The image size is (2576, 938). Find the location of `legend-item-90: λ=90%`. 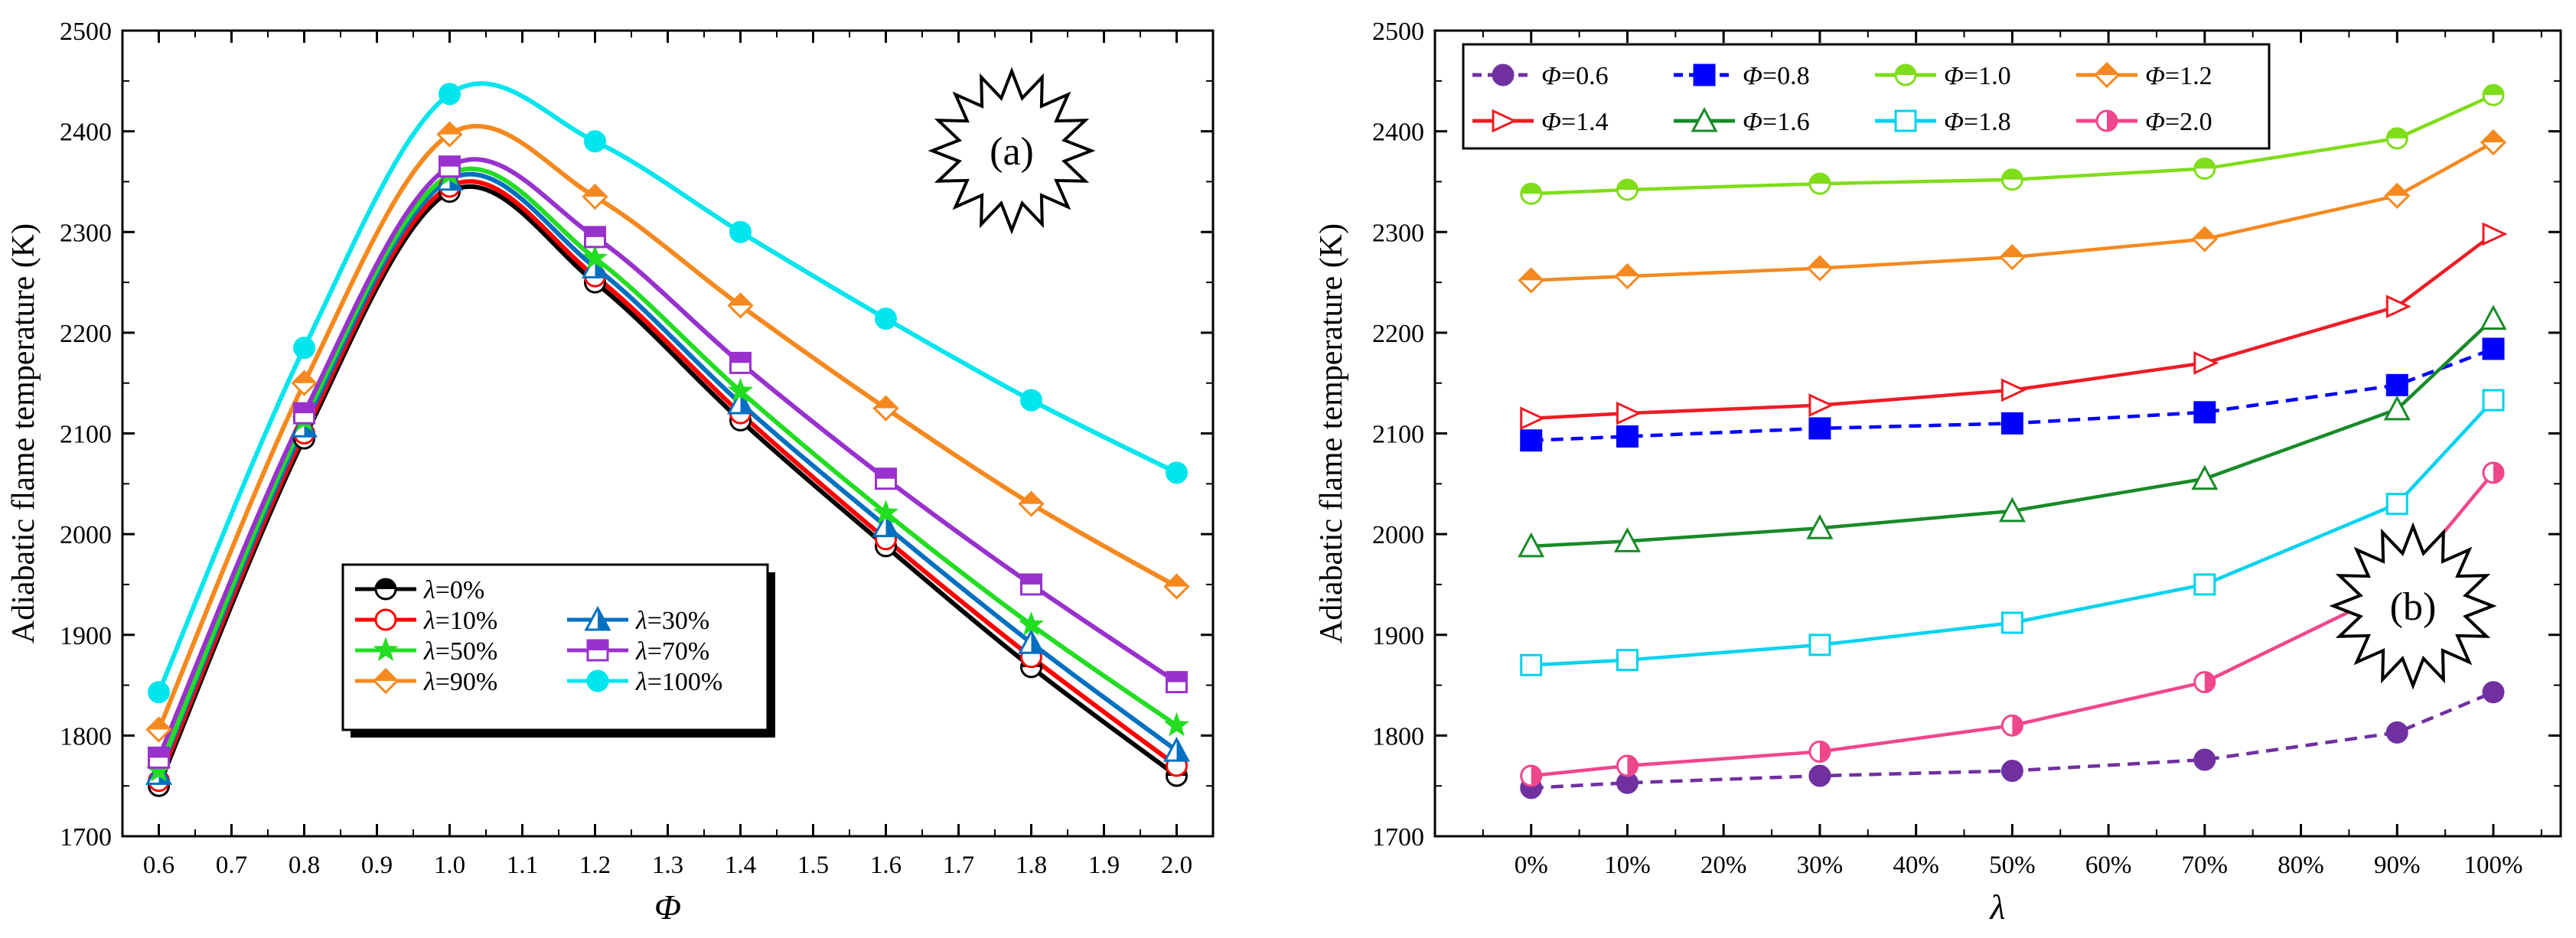

legend-item-90: λ=90% is located at coordinates (426, 681).